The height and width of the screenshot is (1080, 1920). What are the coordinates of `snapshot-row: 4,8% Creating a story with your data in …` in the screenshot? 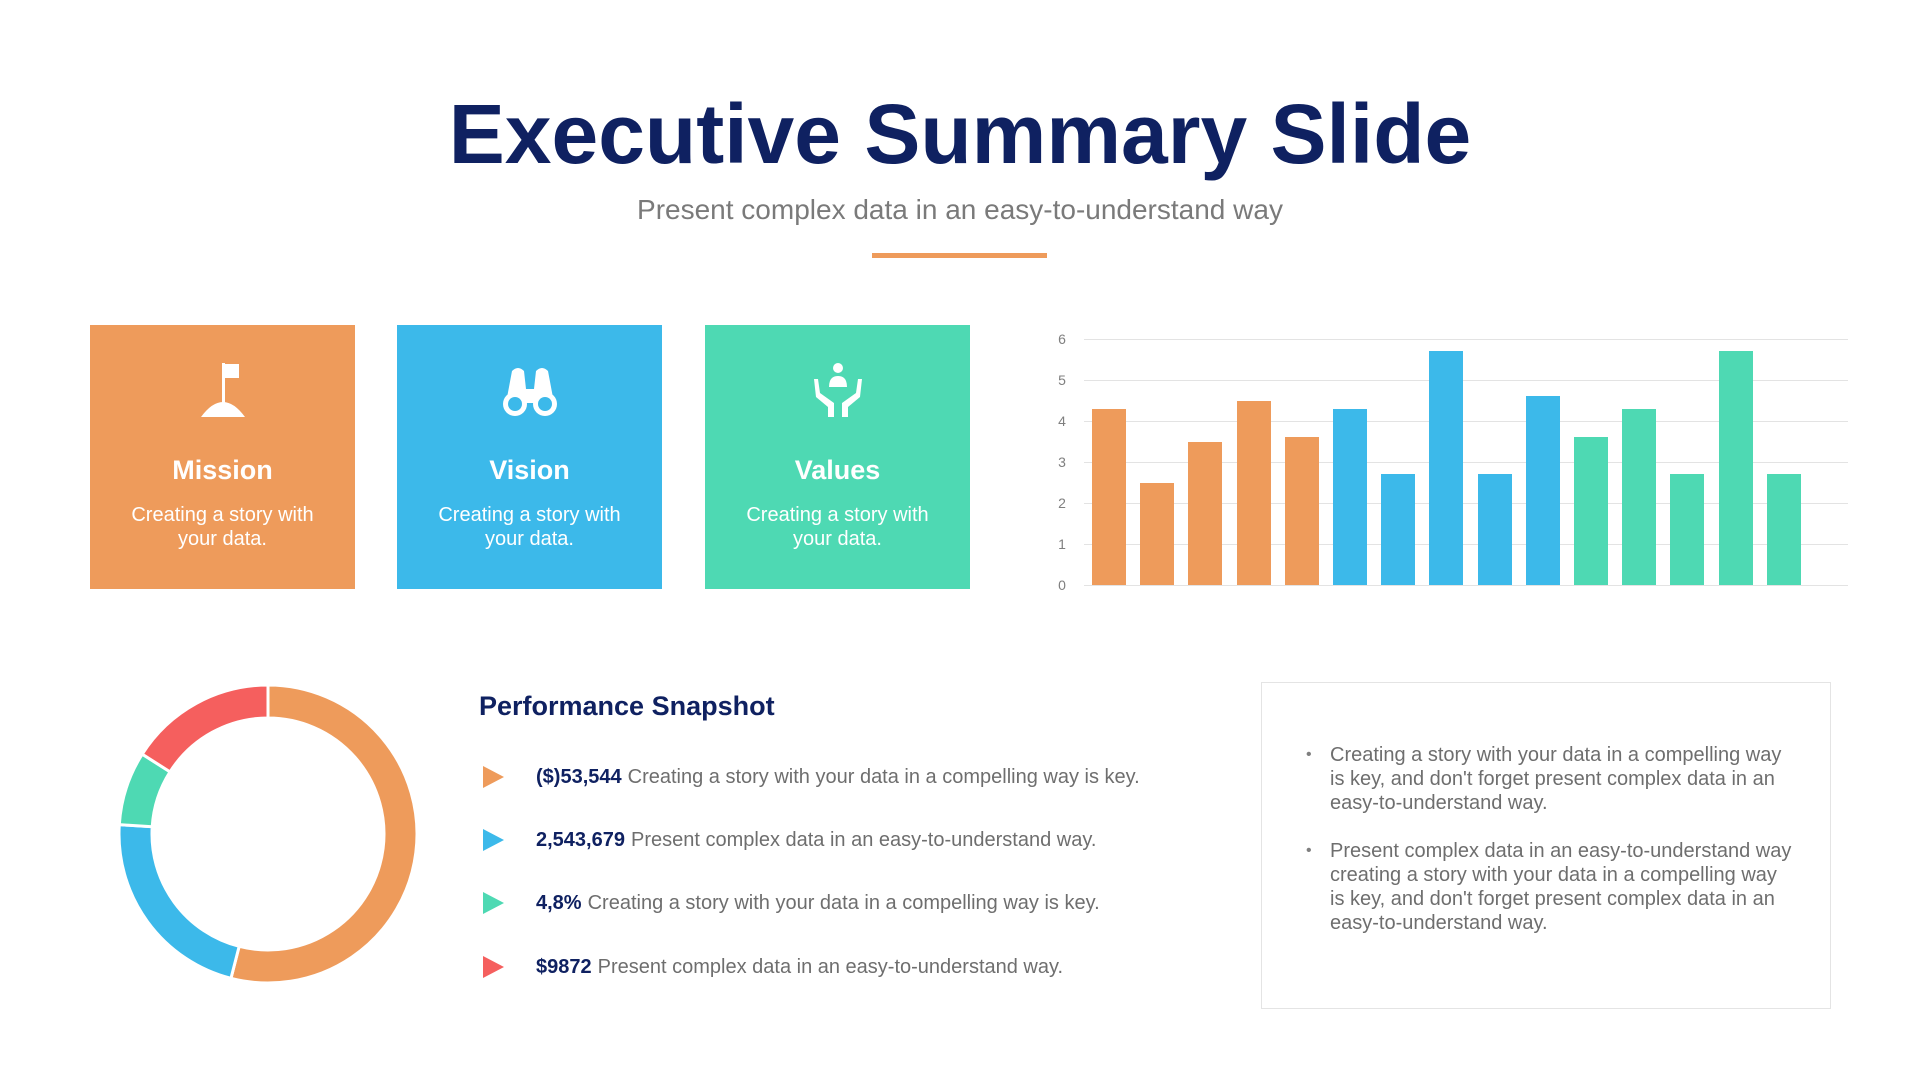 It's located at (791, 903).